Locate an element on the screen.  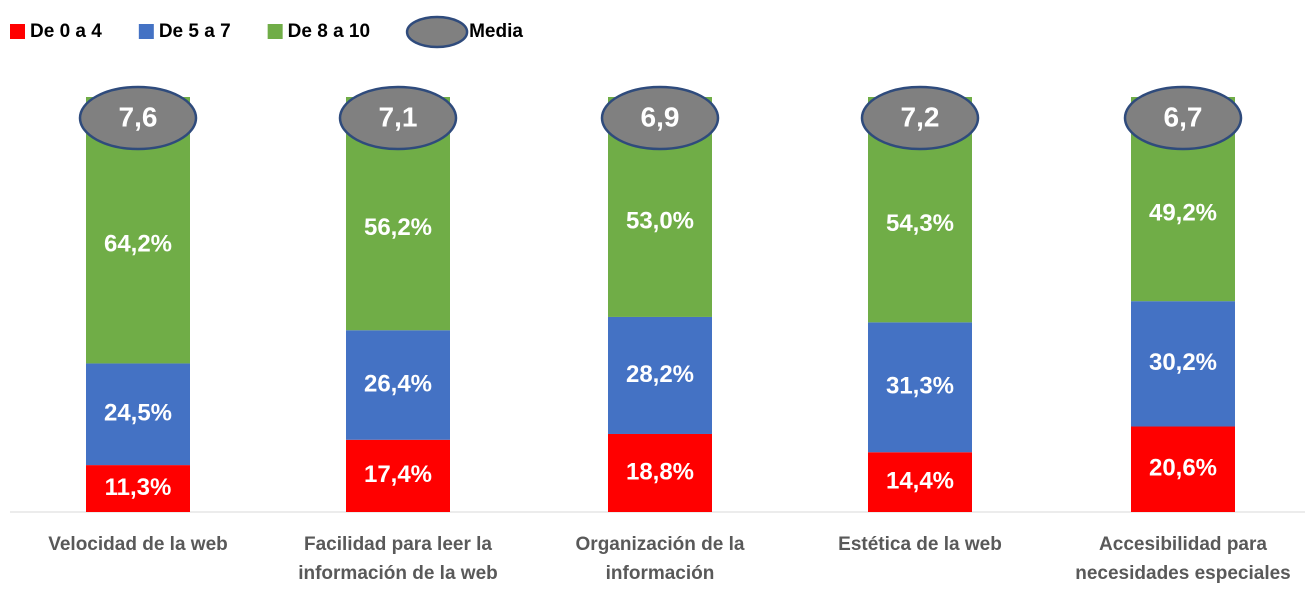
data-label: 20,6% is located at coordinates (1183, 468).